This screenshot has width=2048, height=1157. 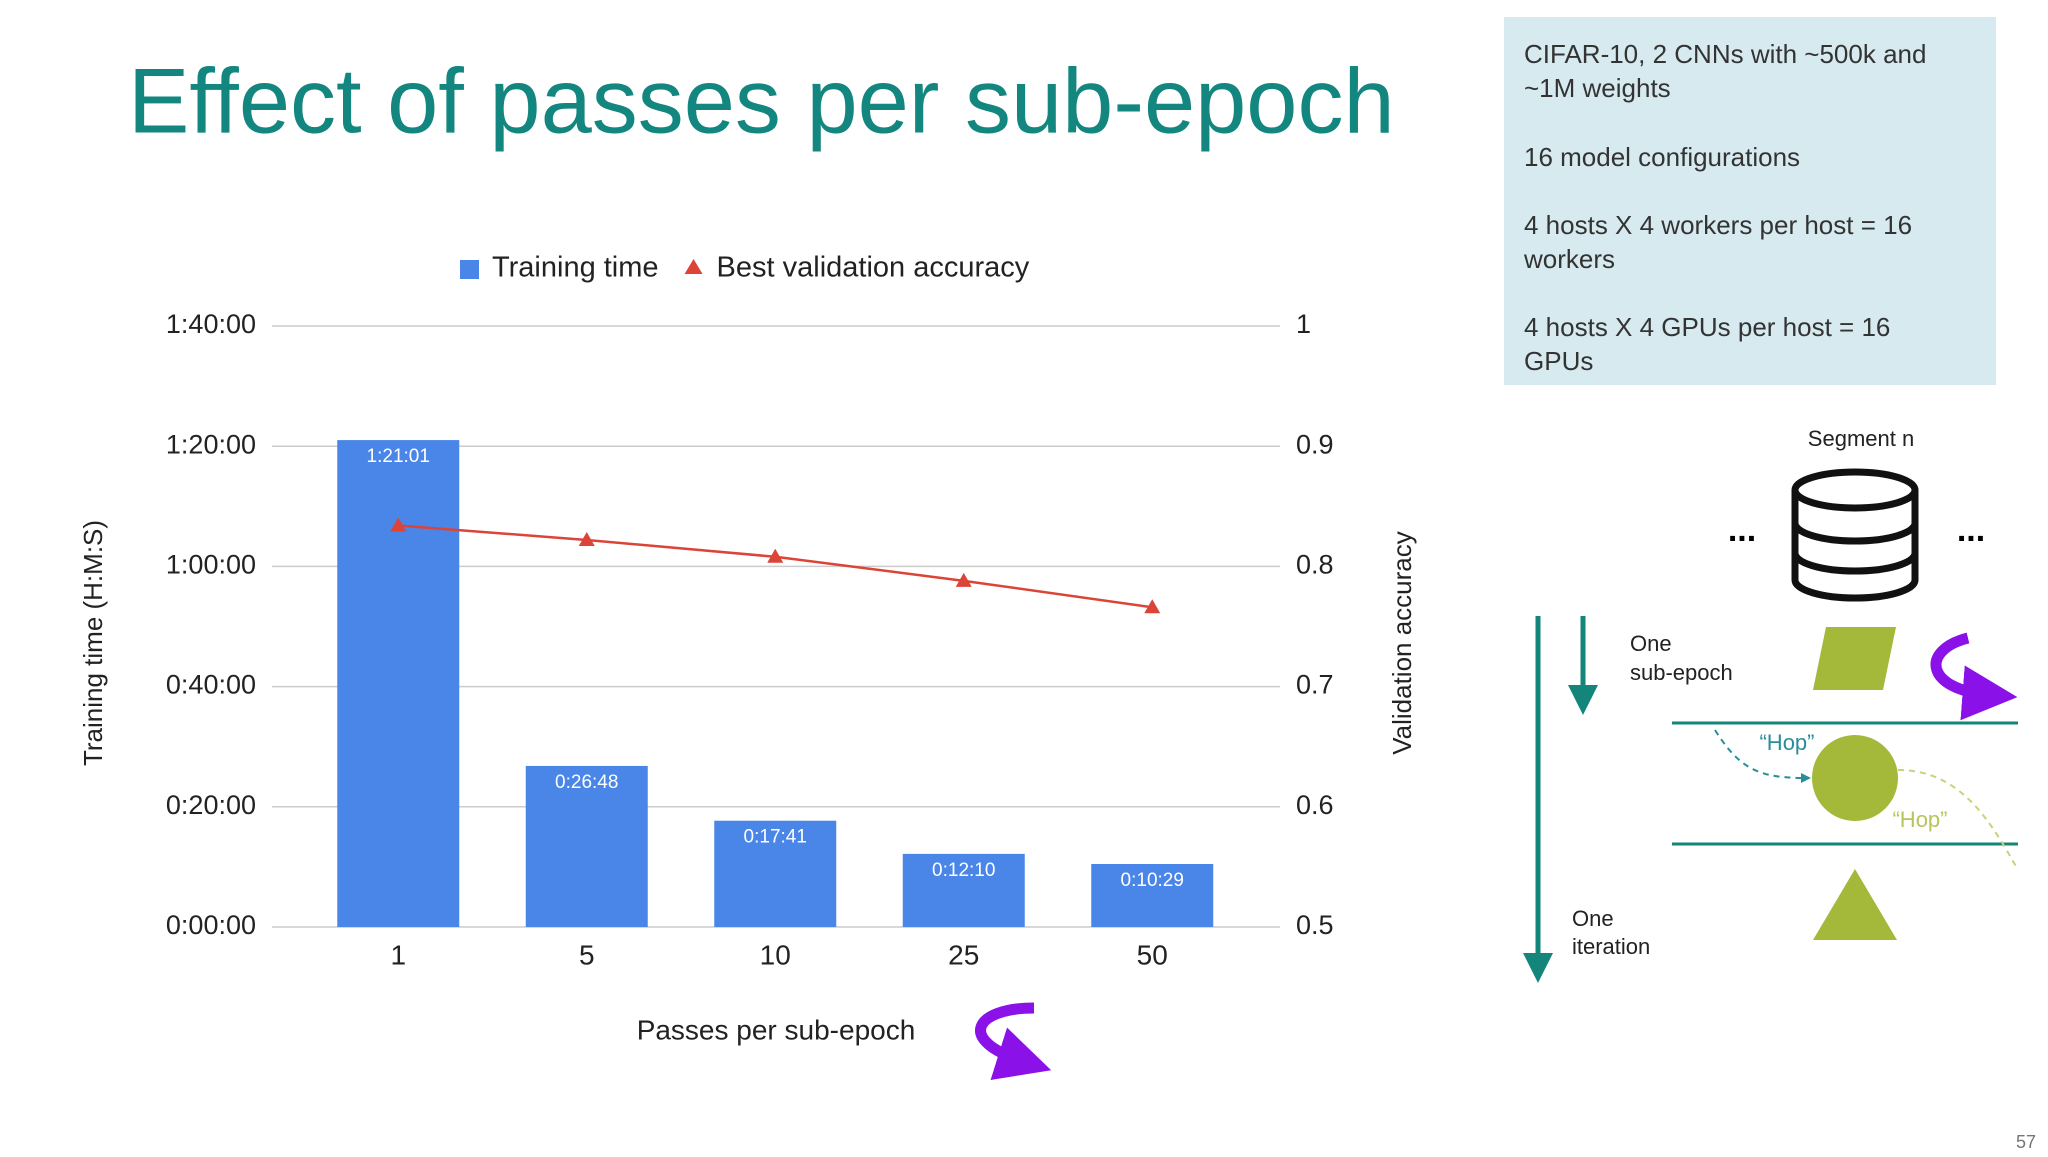 What do you see at coordinates (211, 805) in the screenshot?
I see `y-tick-label: 0:20:00` at bounding box center [211, 805].